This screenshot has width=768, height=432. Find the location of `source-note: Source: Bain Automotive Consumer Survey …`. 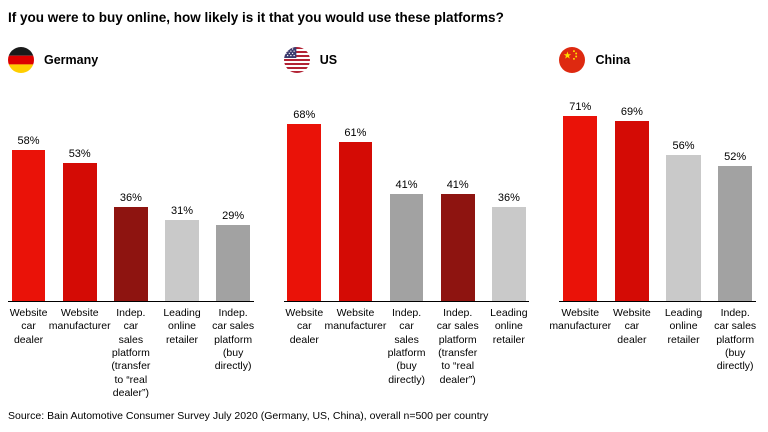

source-note: Source: Bain Automotive Consumer Survey … is located at coordinates (248, 416).